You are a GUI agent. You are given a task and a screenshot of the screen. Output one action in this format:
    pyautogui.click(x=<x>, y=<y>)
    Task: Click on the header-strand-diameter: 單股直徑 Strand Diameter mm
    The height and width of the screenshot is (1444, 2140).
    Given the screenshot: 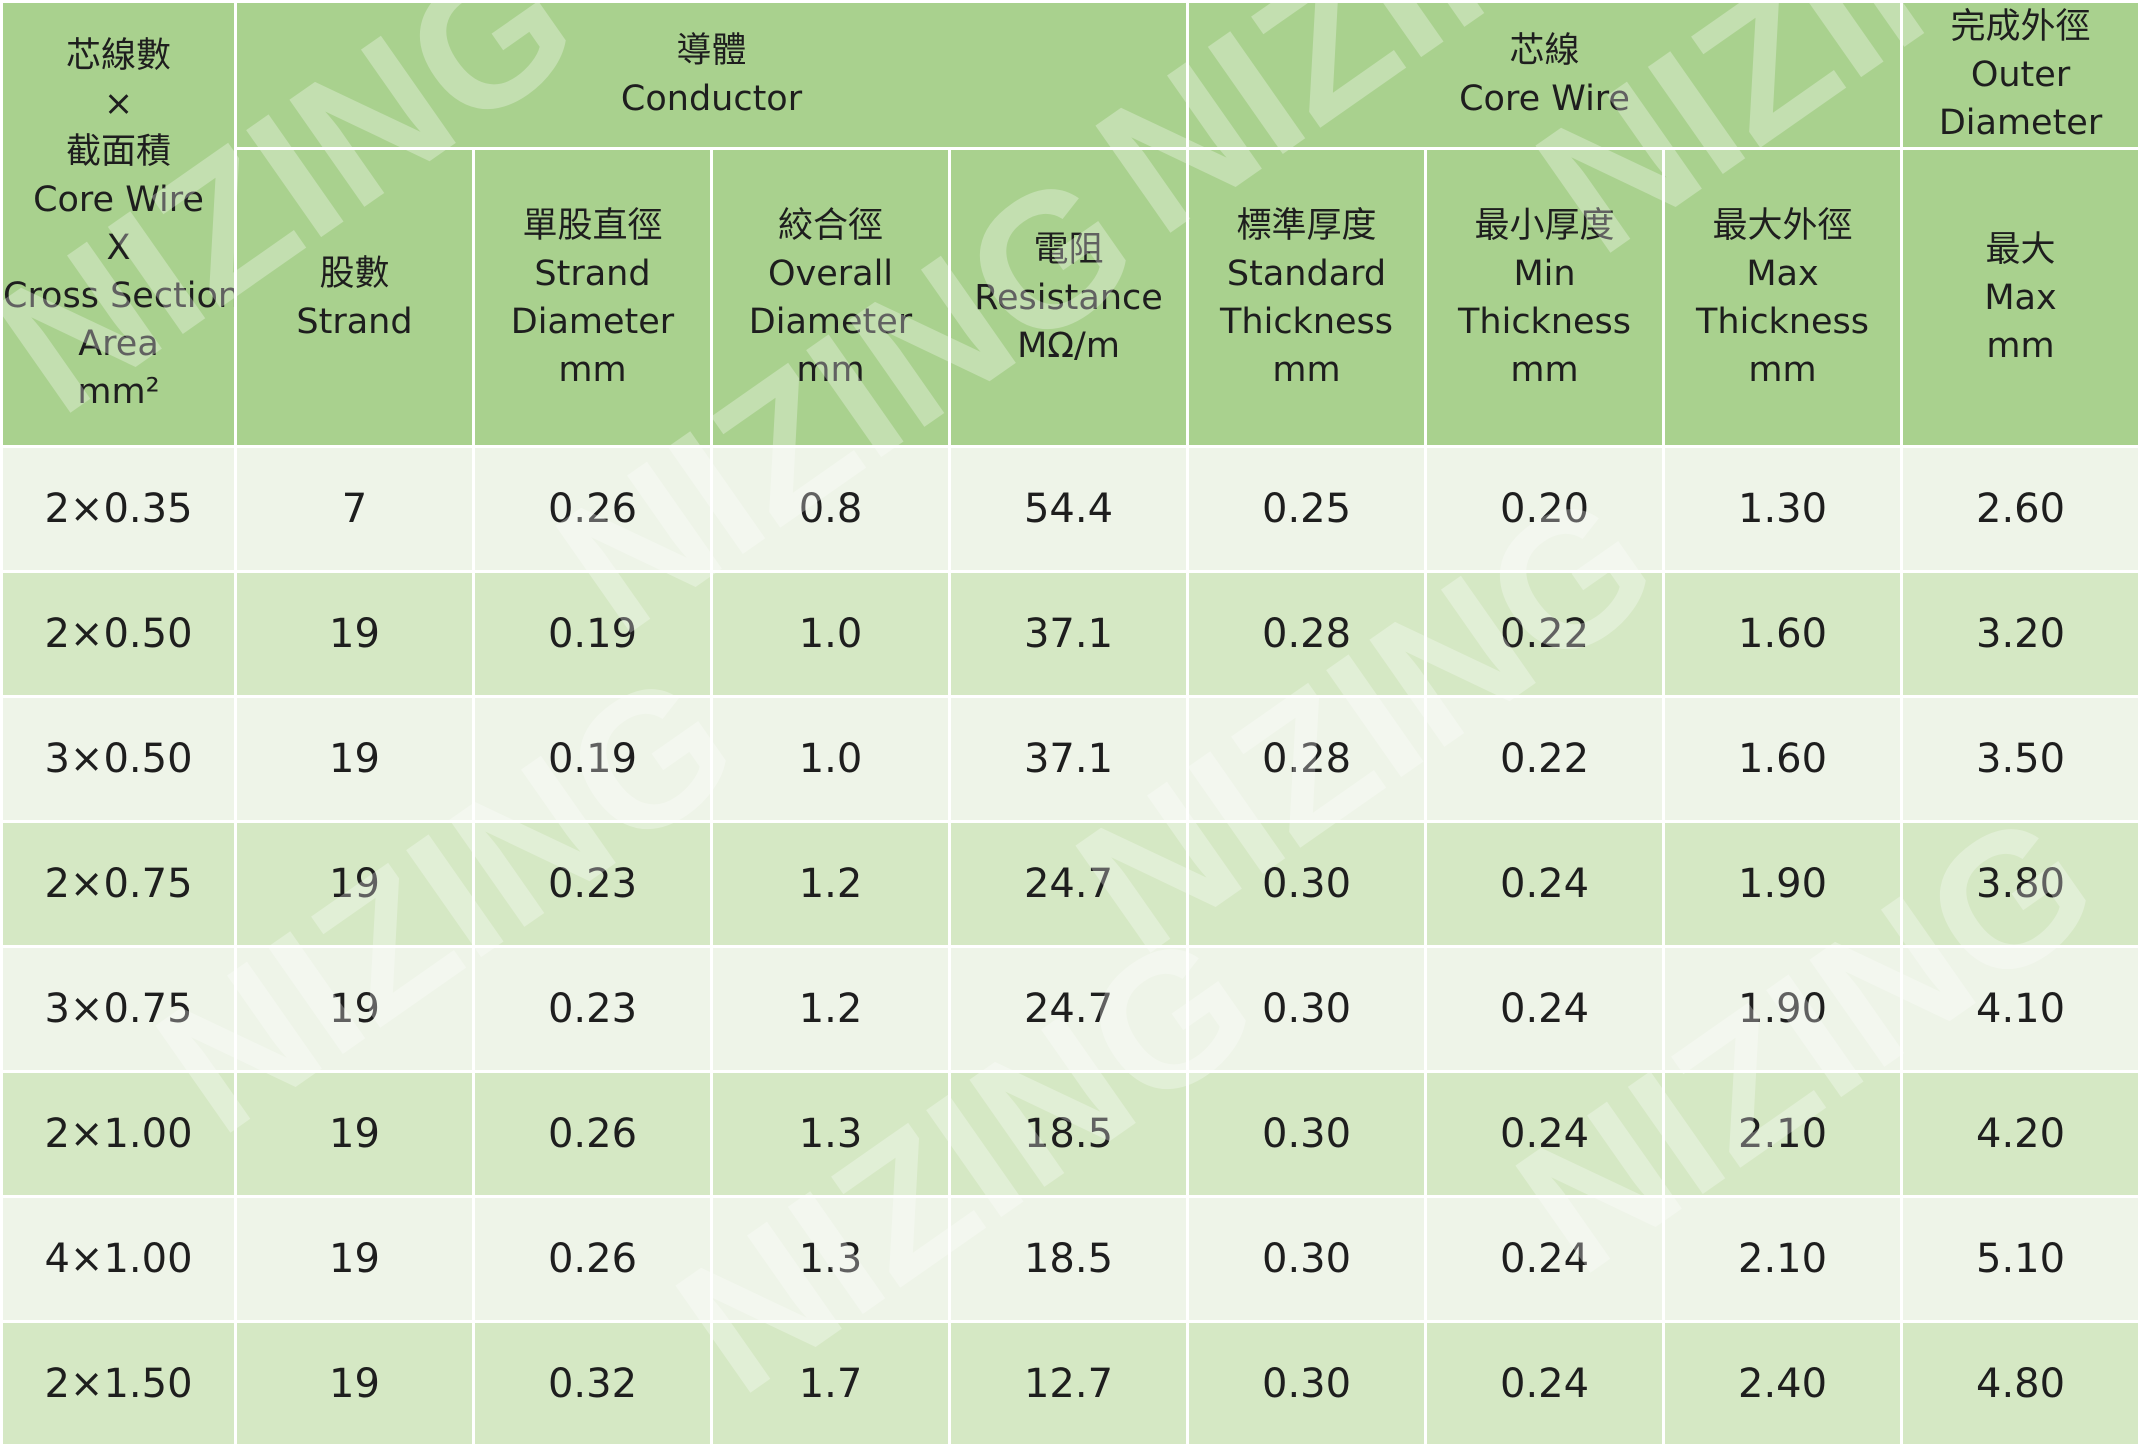 What is the action you would take?
    pyautogui.click(x=592, y=297)
    